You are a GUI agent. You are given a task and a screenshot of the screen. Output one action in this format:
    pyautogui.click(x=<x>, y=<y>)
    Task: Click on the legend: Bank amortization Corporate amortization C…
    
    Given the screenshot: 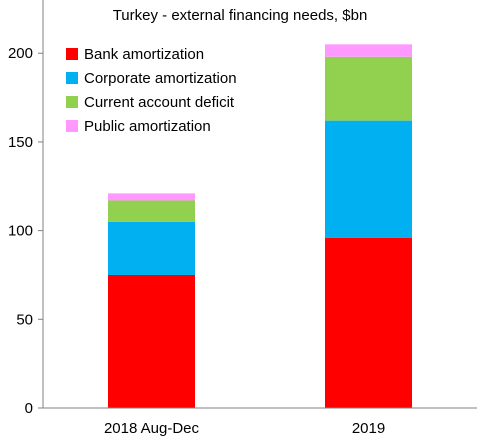 What is the action you would take?
    pyautogui.click(x=151, y=90)
    